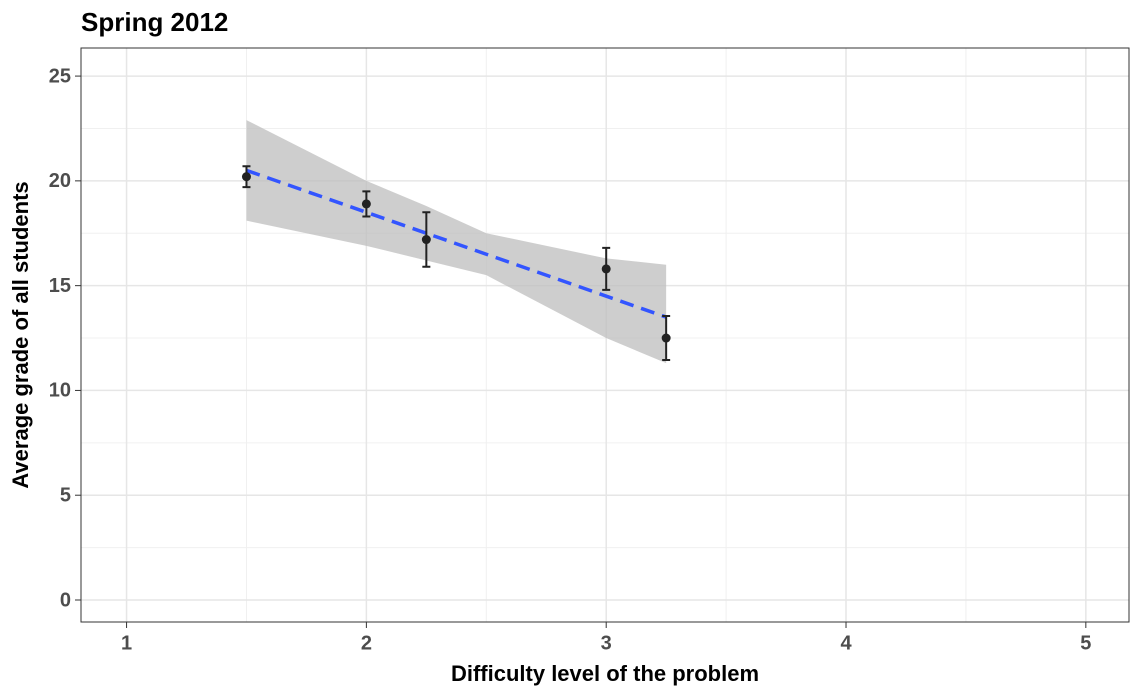 The height and width of the screenshot is (690, 1136). I want to click on x-tick-label: 4, so click(846, 643).